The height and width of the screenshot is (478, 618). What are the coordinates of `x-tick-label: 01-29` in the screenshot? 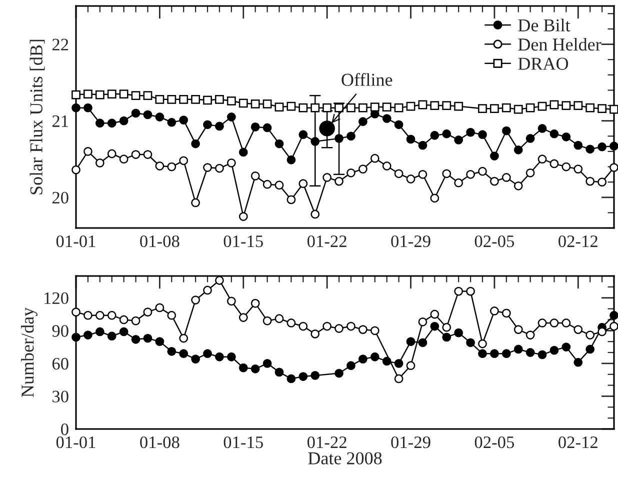 It's located at (410, 442).